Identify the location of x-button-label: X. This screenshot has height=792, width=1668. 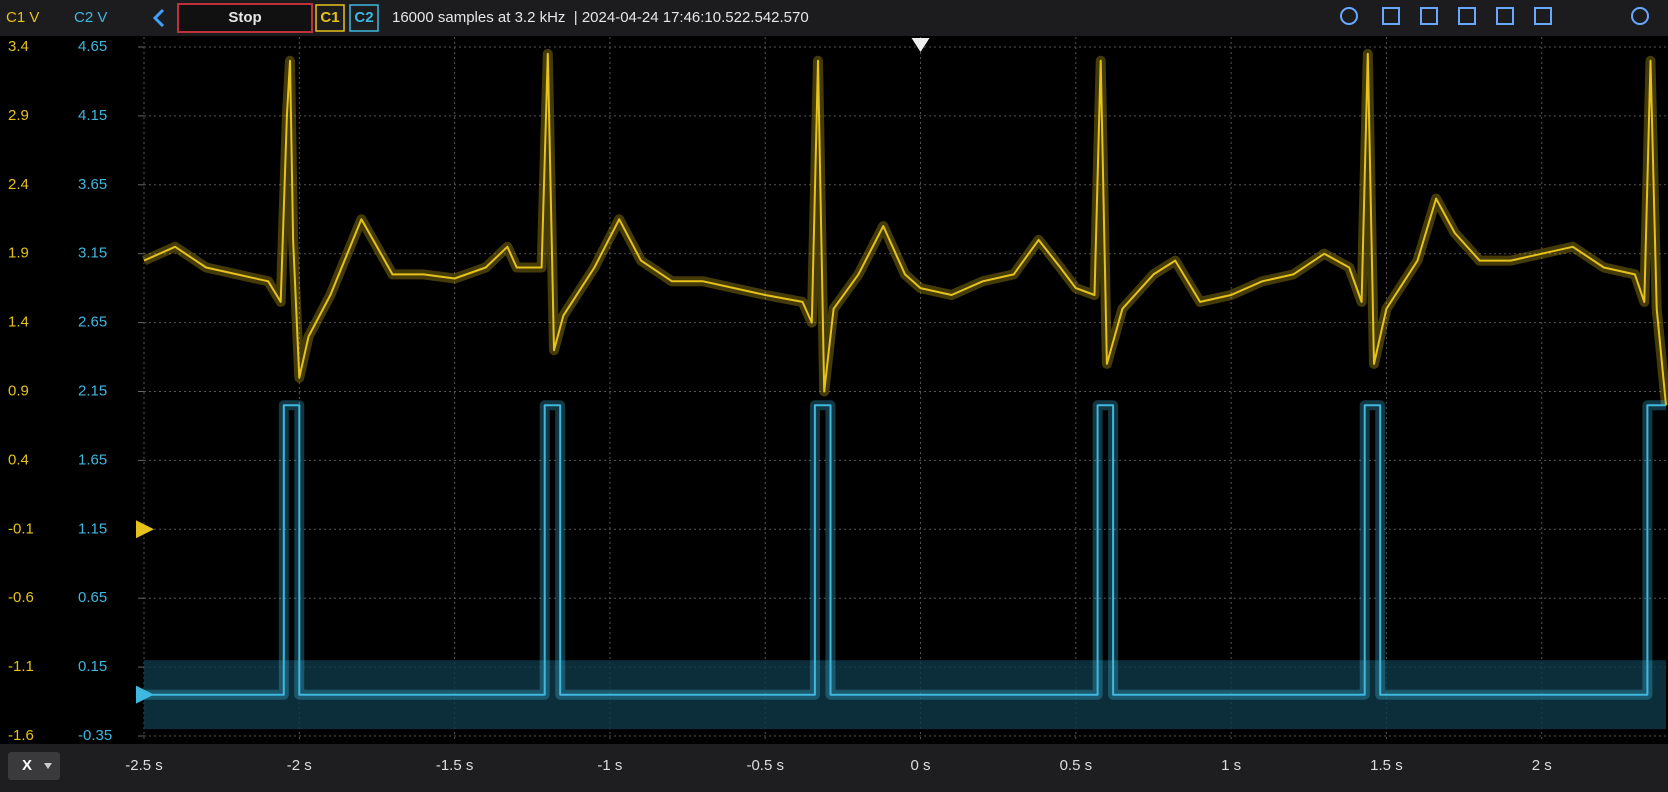
(27, 765).